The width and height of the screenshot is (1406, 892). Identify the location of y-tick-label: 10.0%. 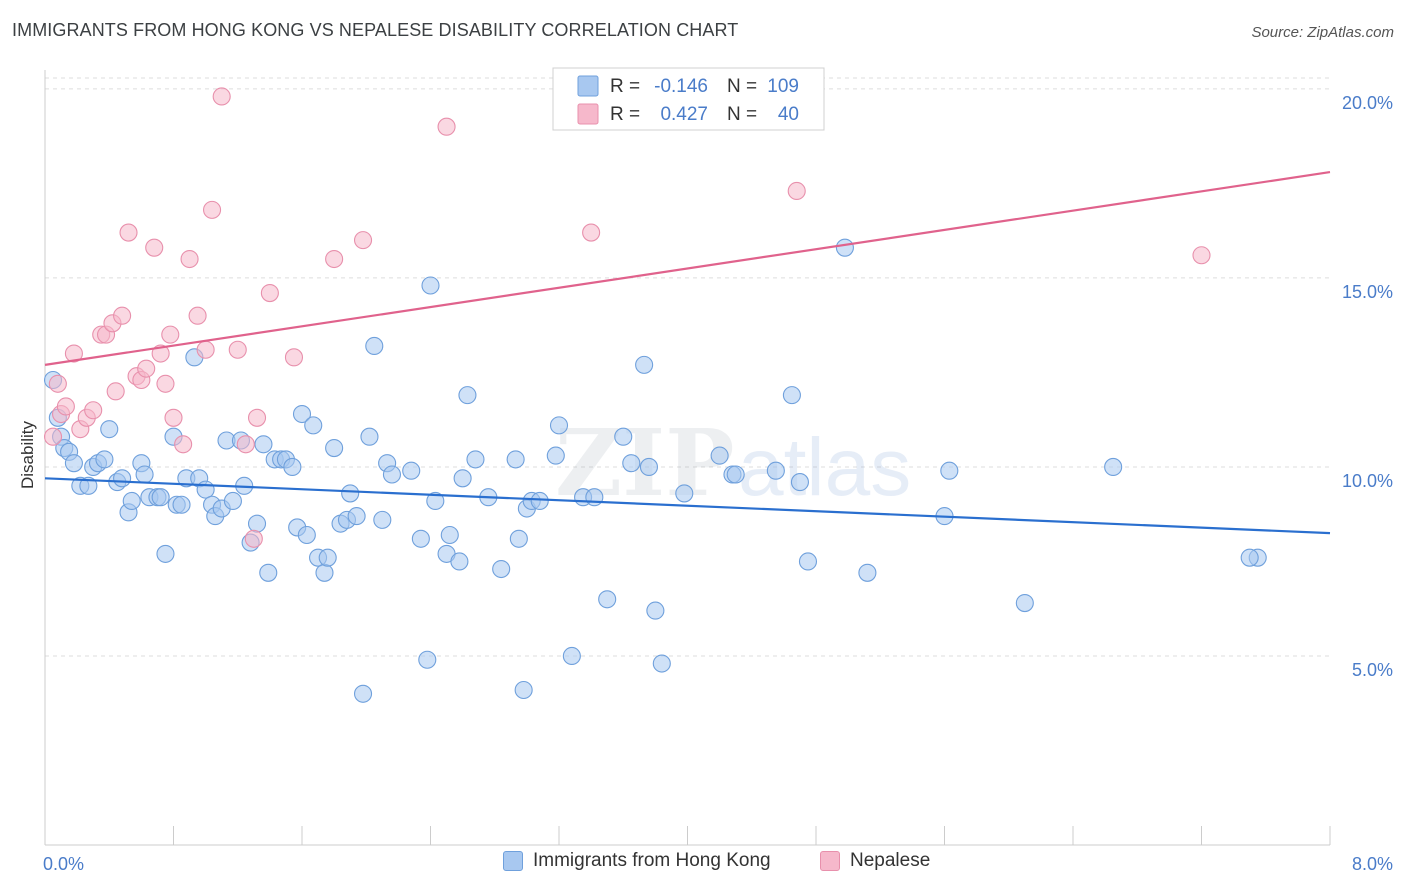
(1367, 481).